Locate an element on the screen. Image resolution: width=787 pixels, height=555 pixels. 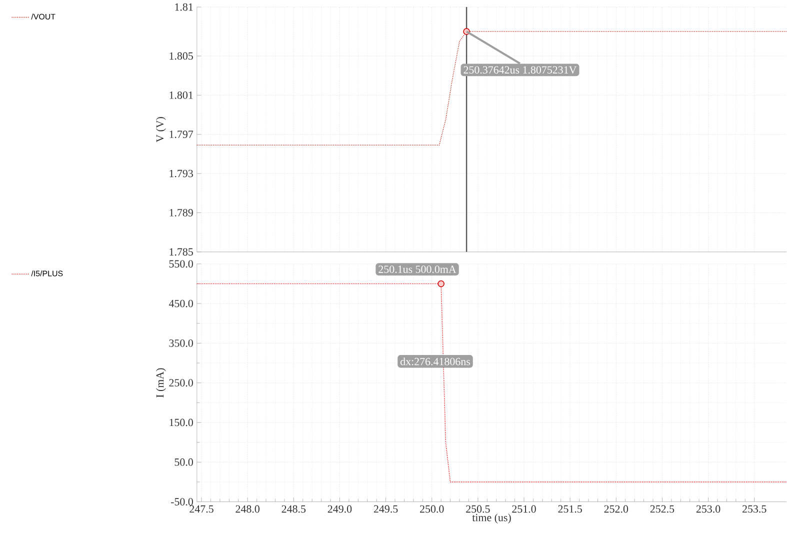
x-tick-label: 253.5 is located at coordinates (754, 509).